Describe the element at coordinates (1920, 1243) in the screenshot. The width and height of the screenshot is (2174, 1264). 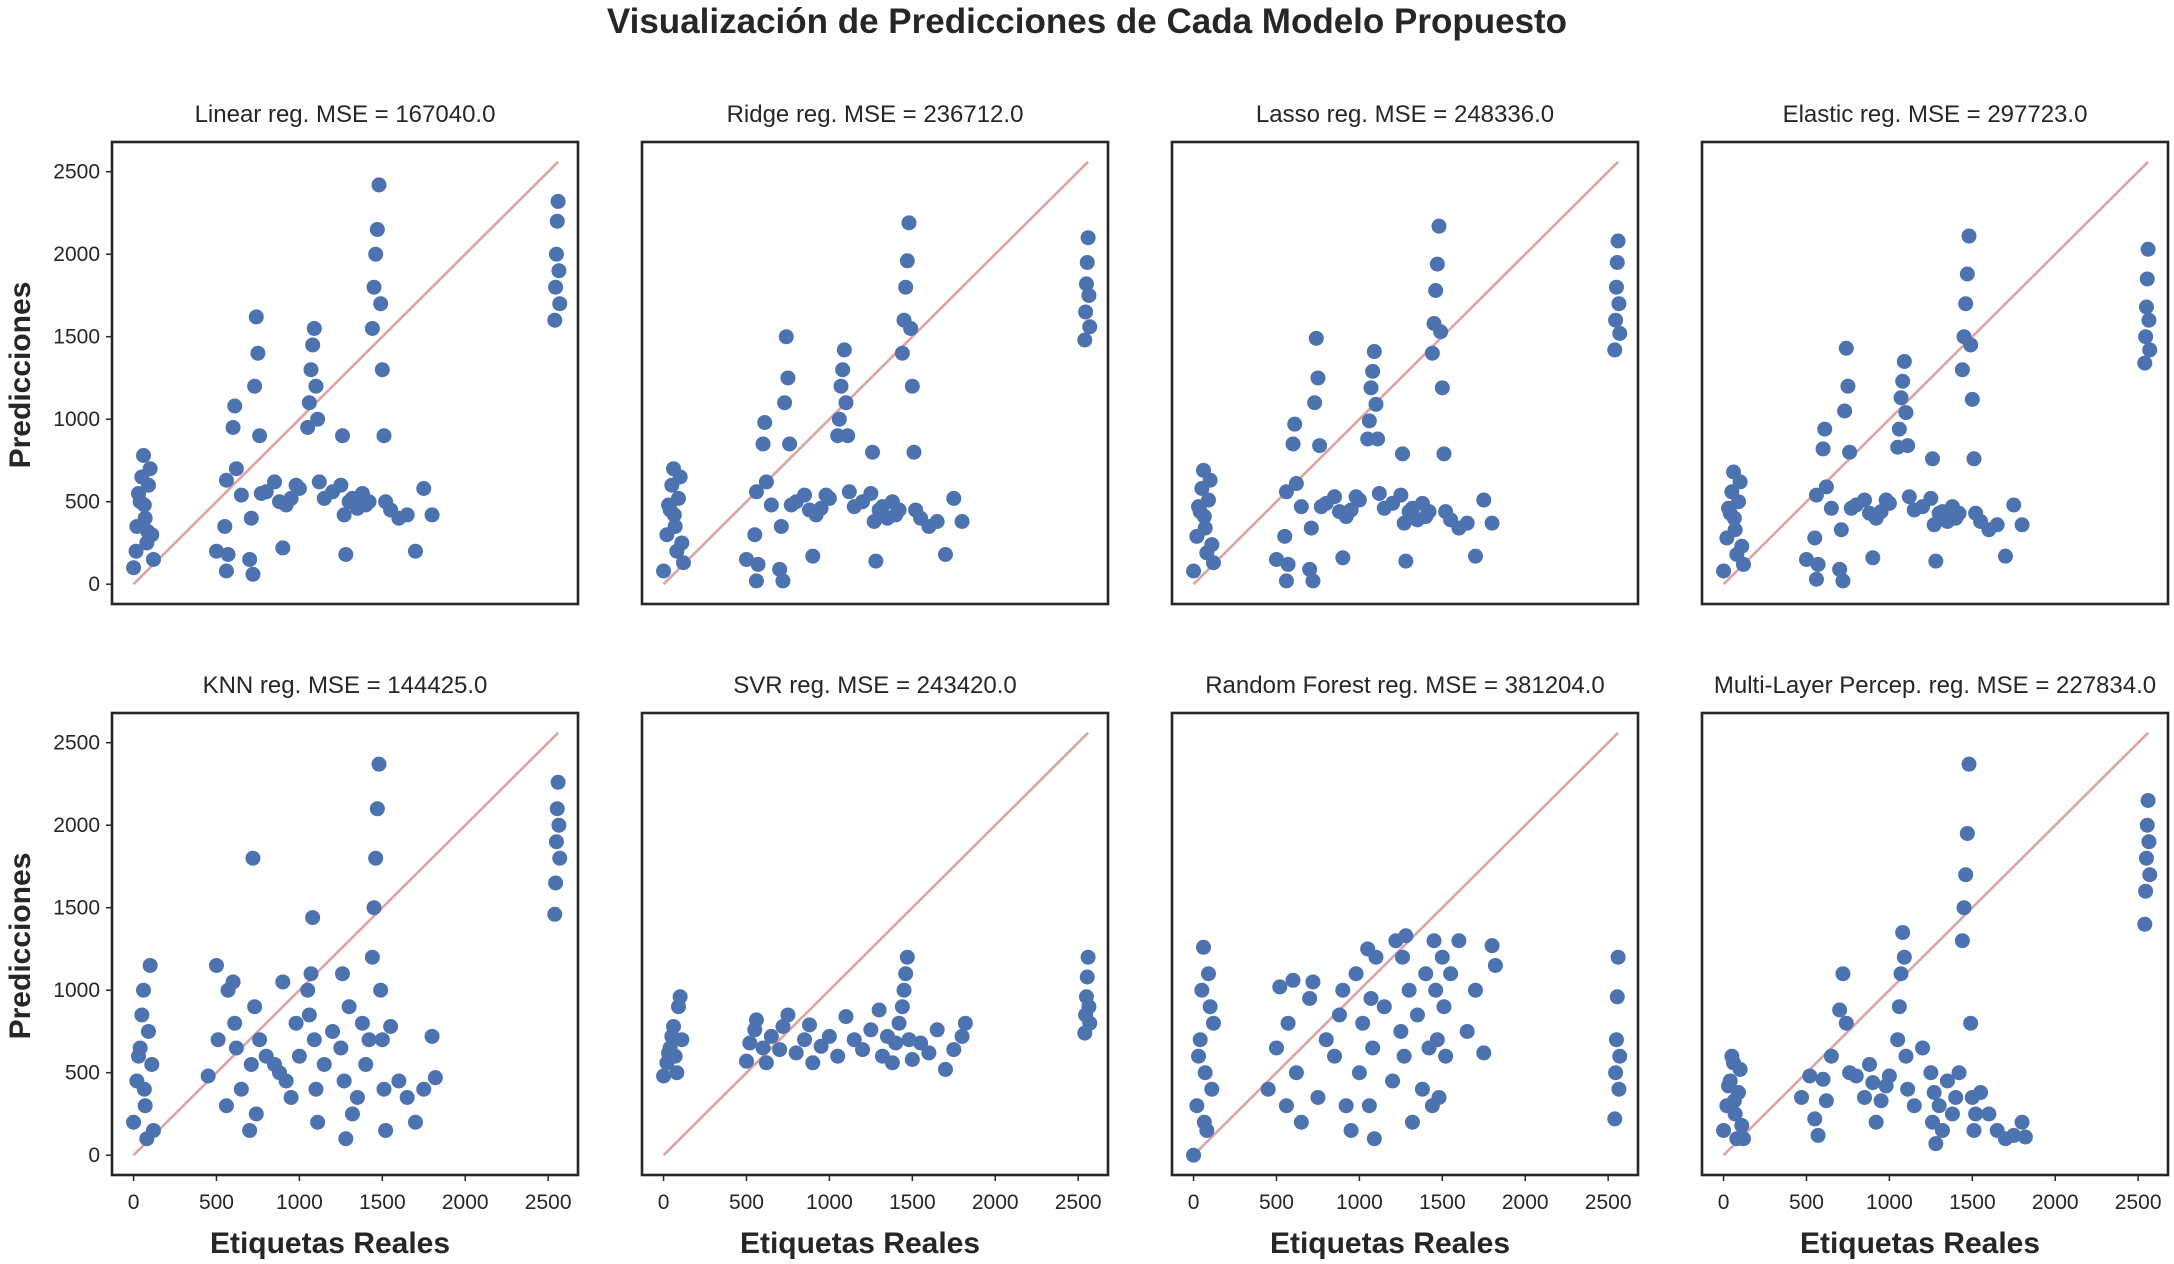
I see `x-axis-label-4: Etiquetas Reales` at that location.